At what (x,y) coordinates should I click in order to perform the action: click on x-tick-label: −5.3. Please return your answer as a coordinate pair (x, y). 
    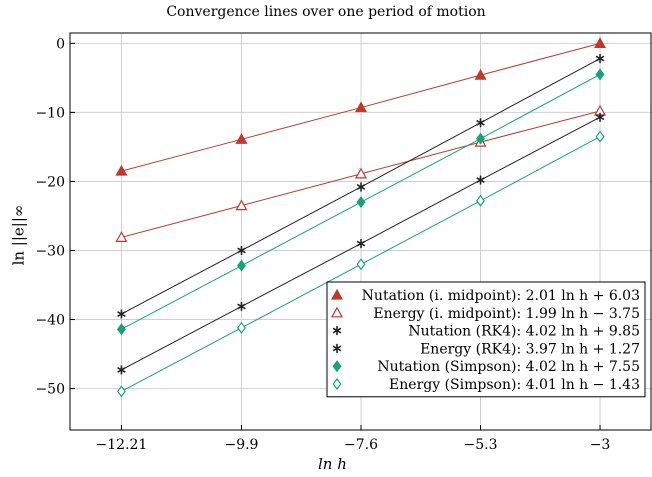
    Looking at the image, I should click on (481, 445).